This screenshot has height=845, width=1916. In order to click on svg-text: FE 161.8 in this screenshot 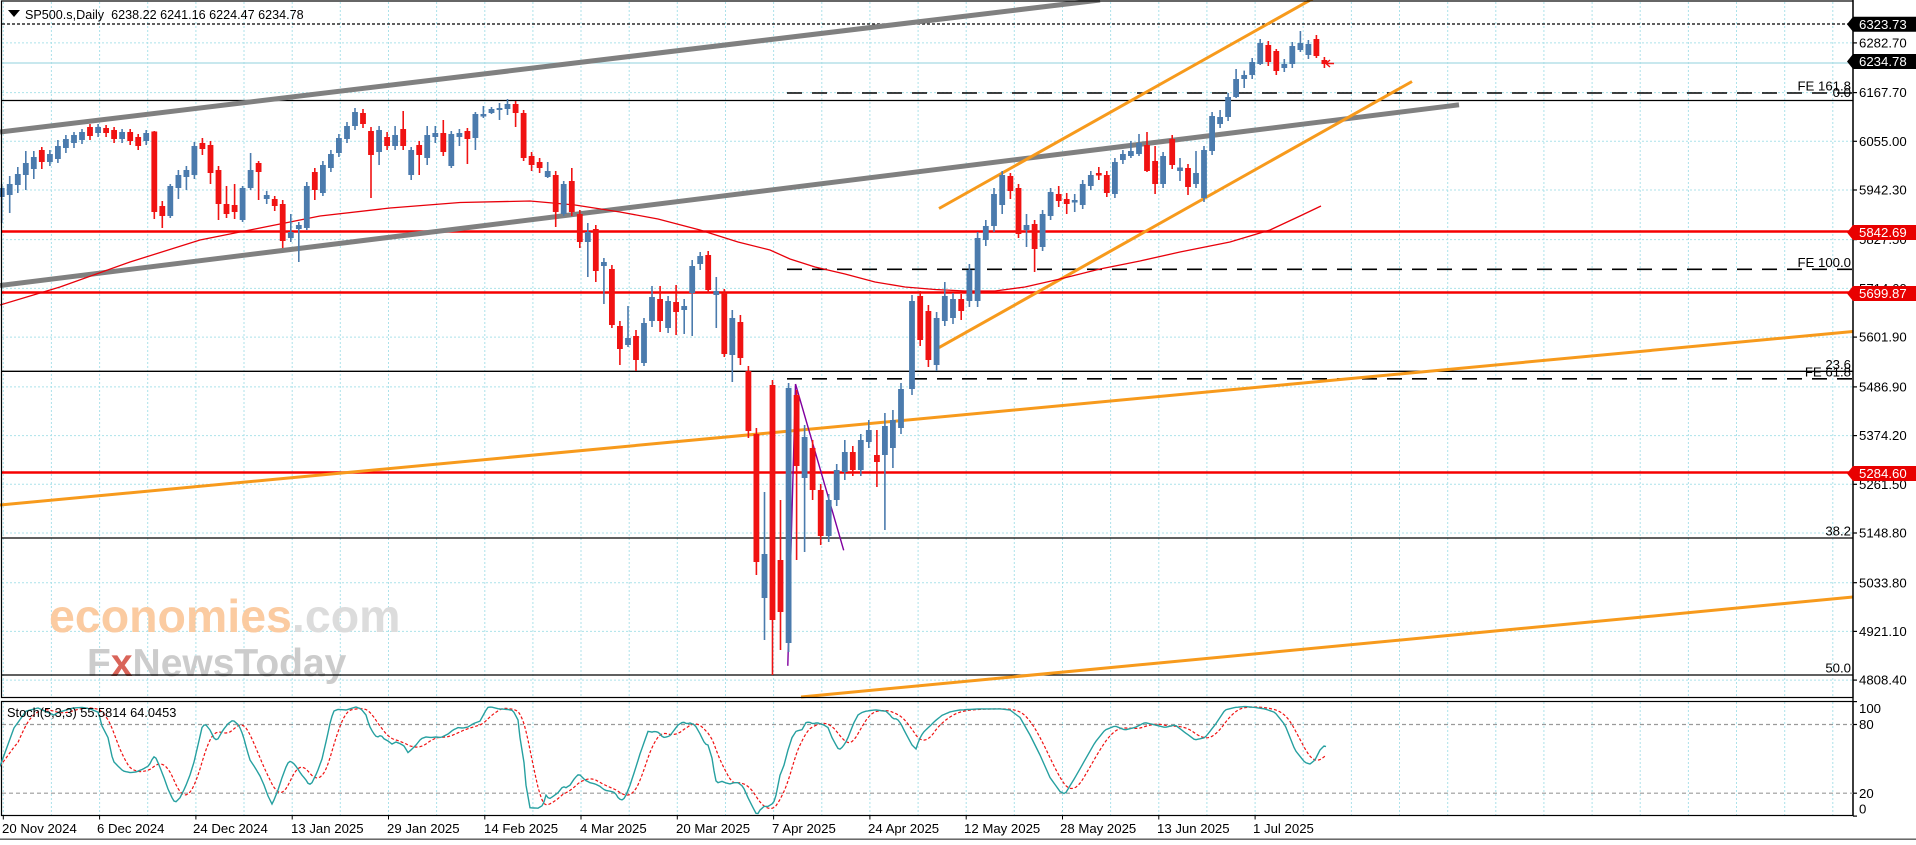, I will do `click(1824, 86)`.